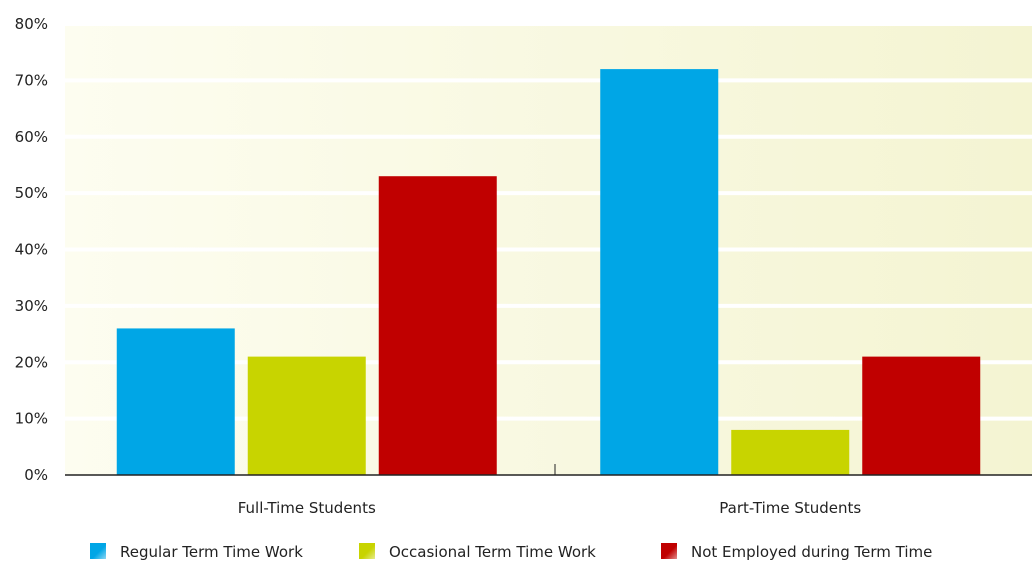  What do you see at coordinates (790, 508) in the screenshot?
I see `x-category-label: Part-Time Students` at bounding box center [790, 508].